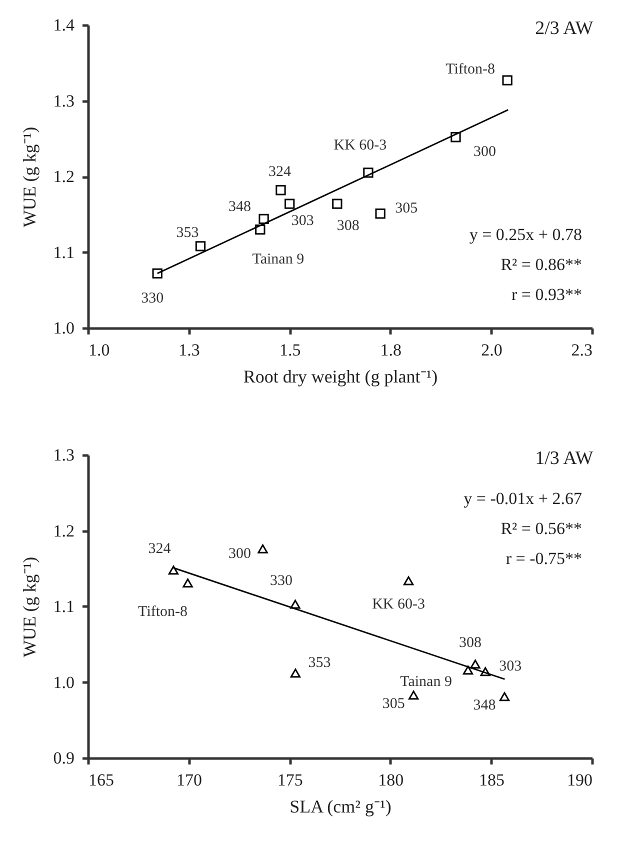  I want to click on x-tick-label: 1.8, so click(391, 350).